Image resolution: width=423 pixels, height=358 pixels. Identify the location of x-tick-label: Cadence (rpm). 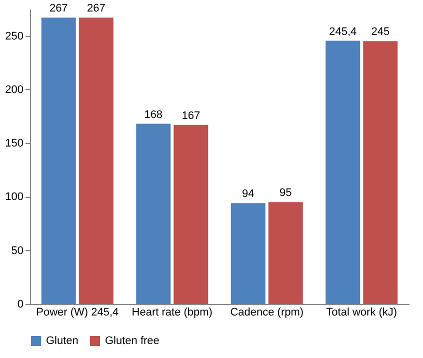
(267, 312).